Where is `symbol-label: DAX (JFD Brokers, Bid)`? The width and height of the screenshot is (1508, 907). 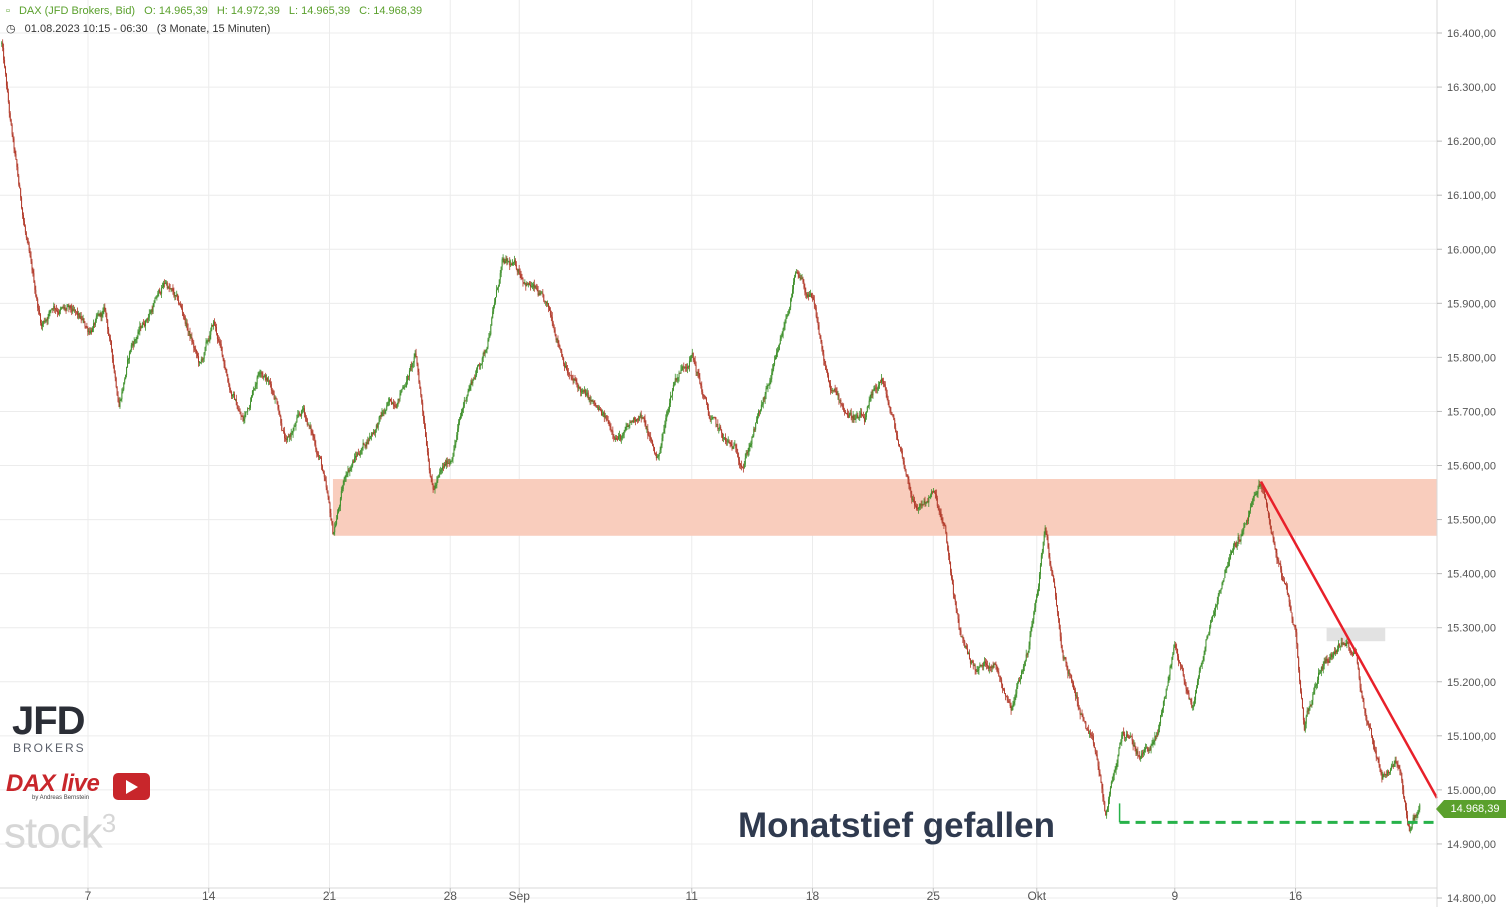
symbol-label: DAX (JFD Brokers, Bid) is located at coordinates (77, 11).